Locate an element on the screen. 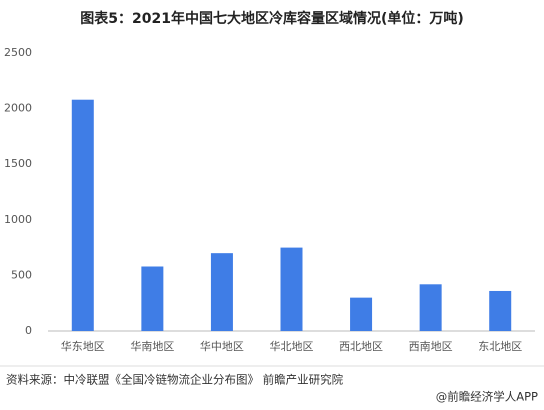  x-tick-label: 华东地区 is located at coordinates (83, 346).